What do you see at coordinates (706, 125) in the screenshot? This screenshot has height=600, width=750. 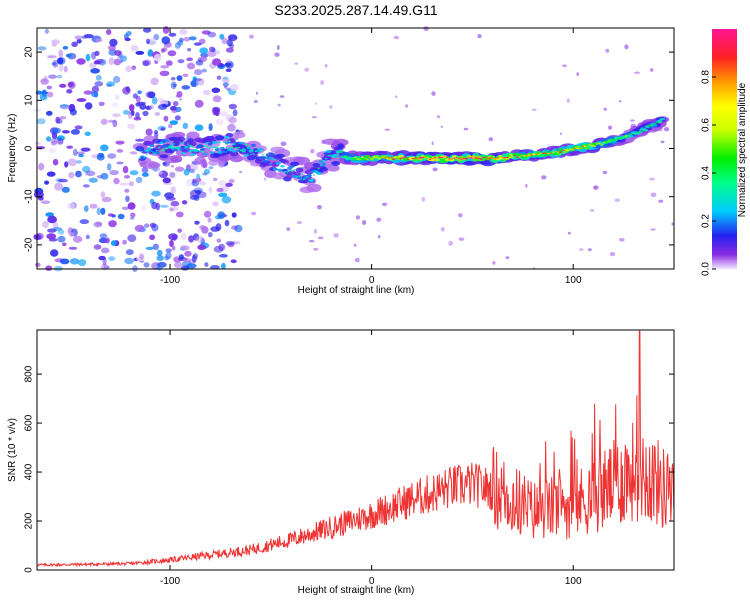 I see `colorbar-tick-label: 0.6` at bounding box center [706, 125].